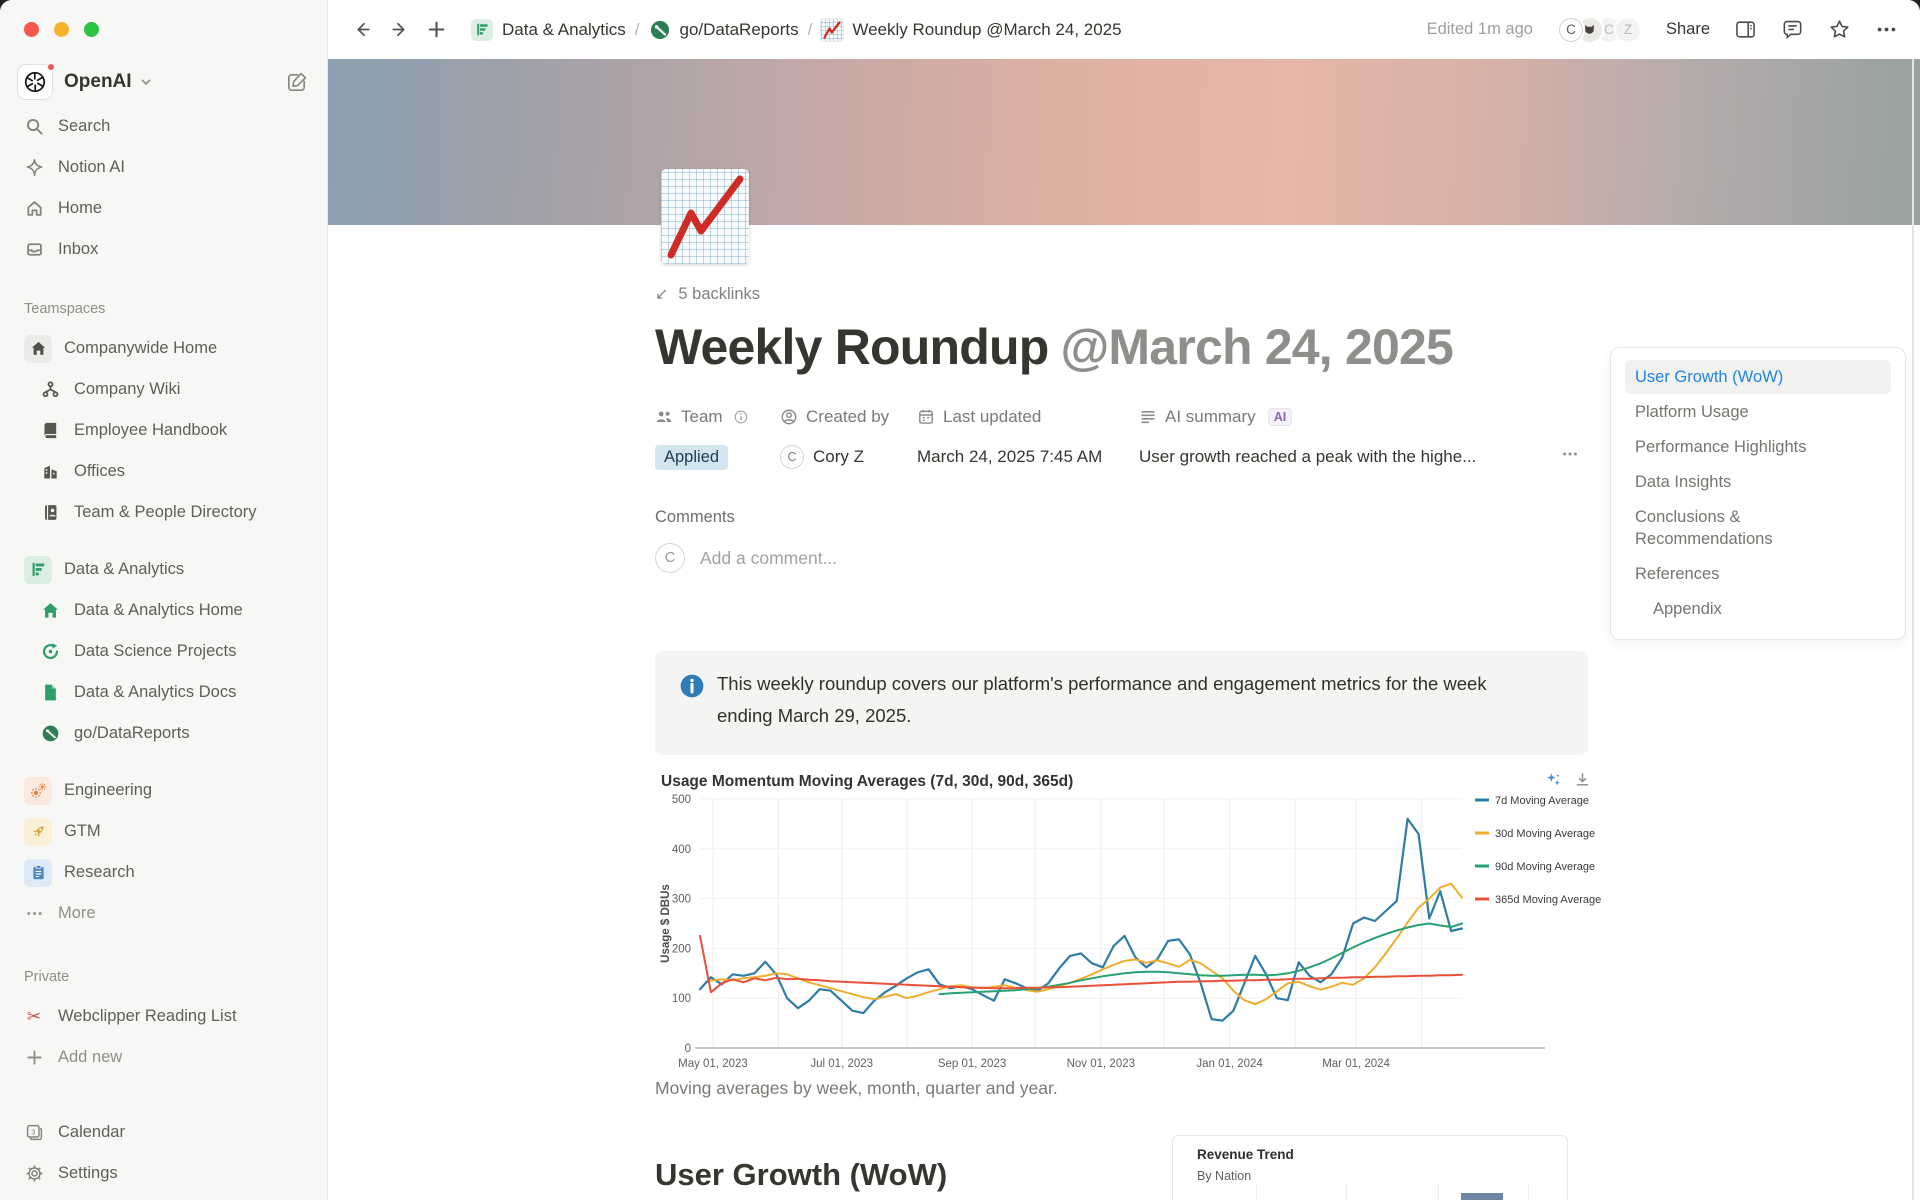  Describe the element at coordinates (399, 29) in the screenshot. I see `forward-button` at that location.